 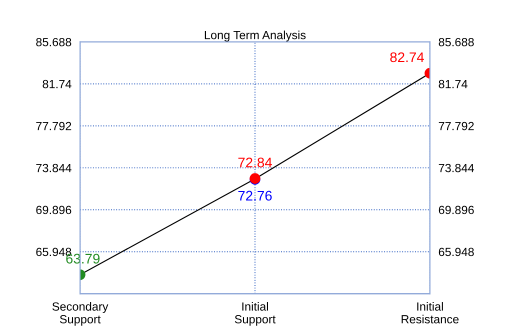 What do you see at coordinates (430, 313) in the screenshot?
I see `x-tick-label: Initial Resistance` at bounding box center [430, 313].